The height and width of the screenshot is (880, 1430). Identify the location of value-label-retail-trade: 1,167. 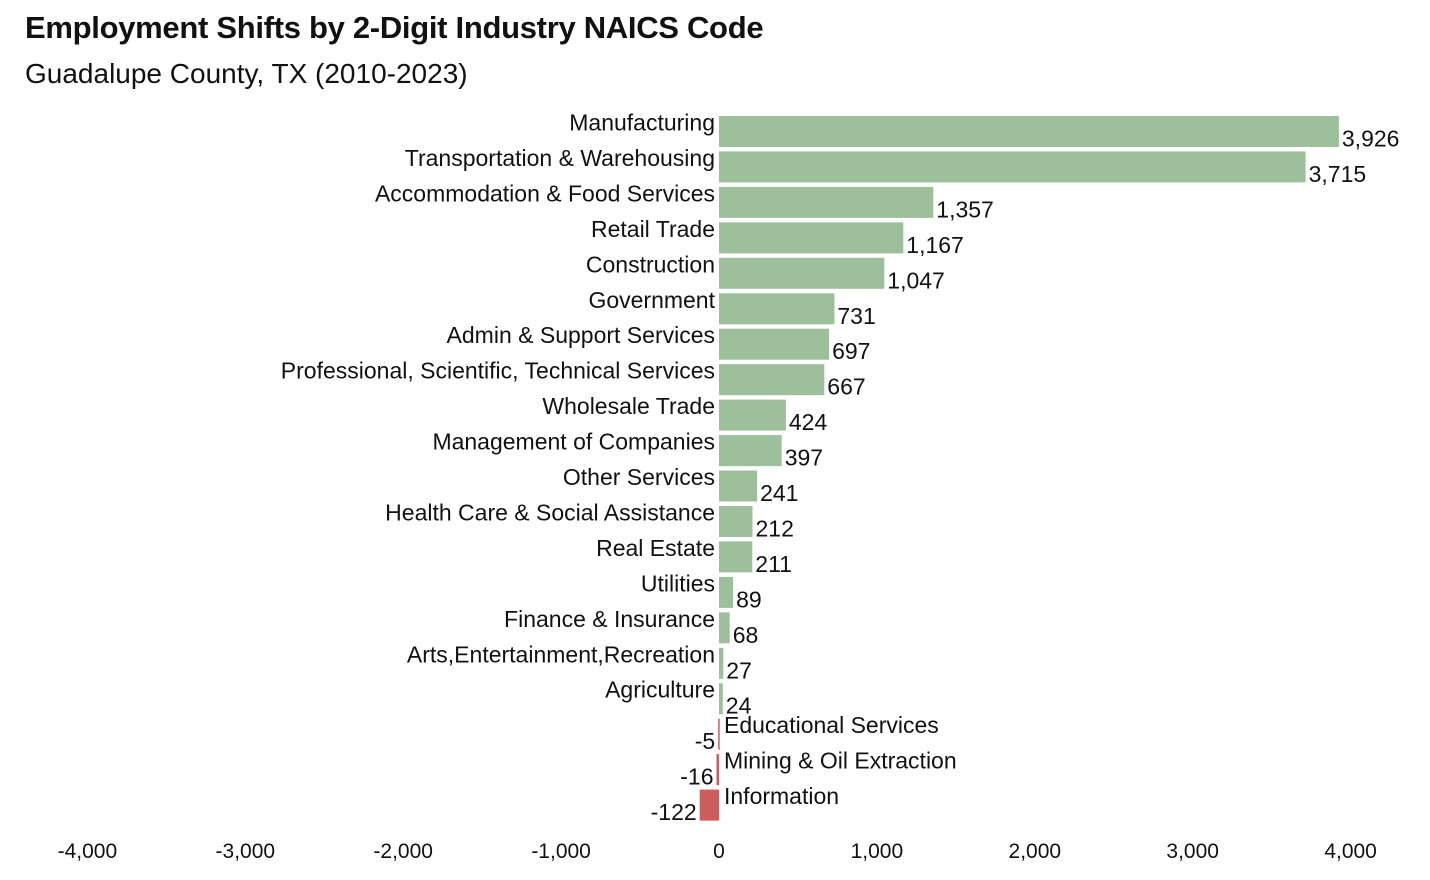
(935, 245).